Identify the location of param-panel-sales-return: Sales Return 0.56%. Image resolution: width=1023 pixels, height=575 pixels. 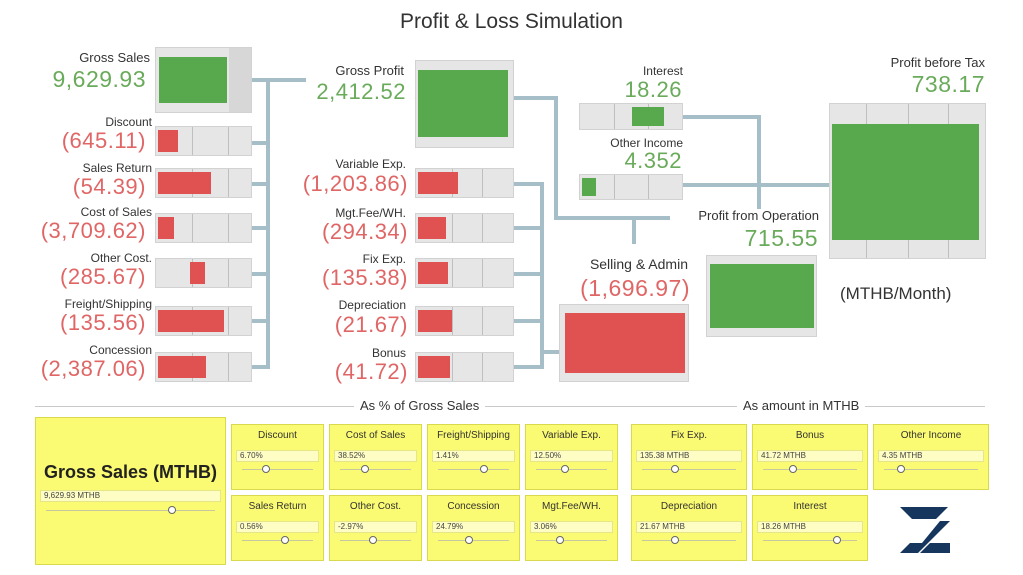
(277, 528).